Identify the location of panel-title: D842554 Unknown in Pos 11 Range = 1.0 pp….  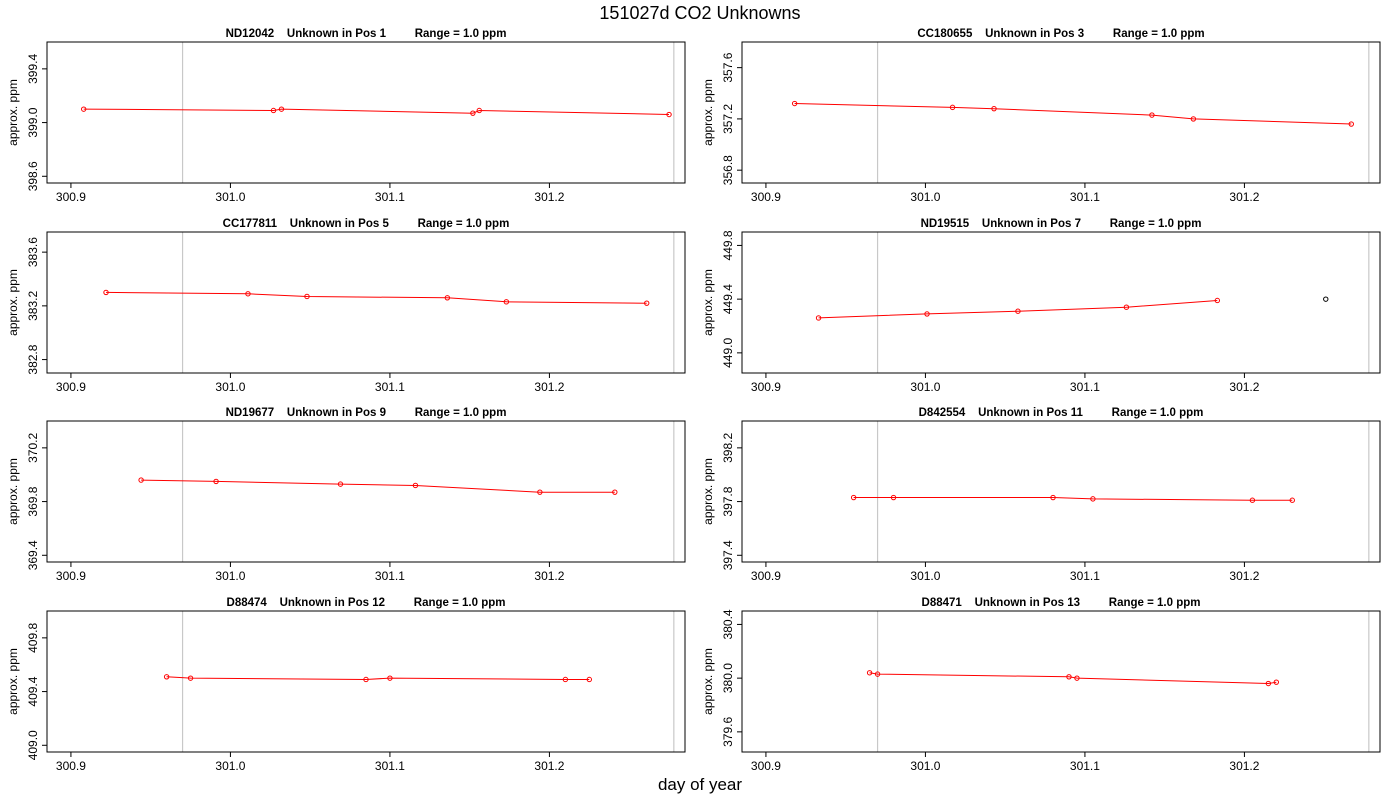
(1061, 413).